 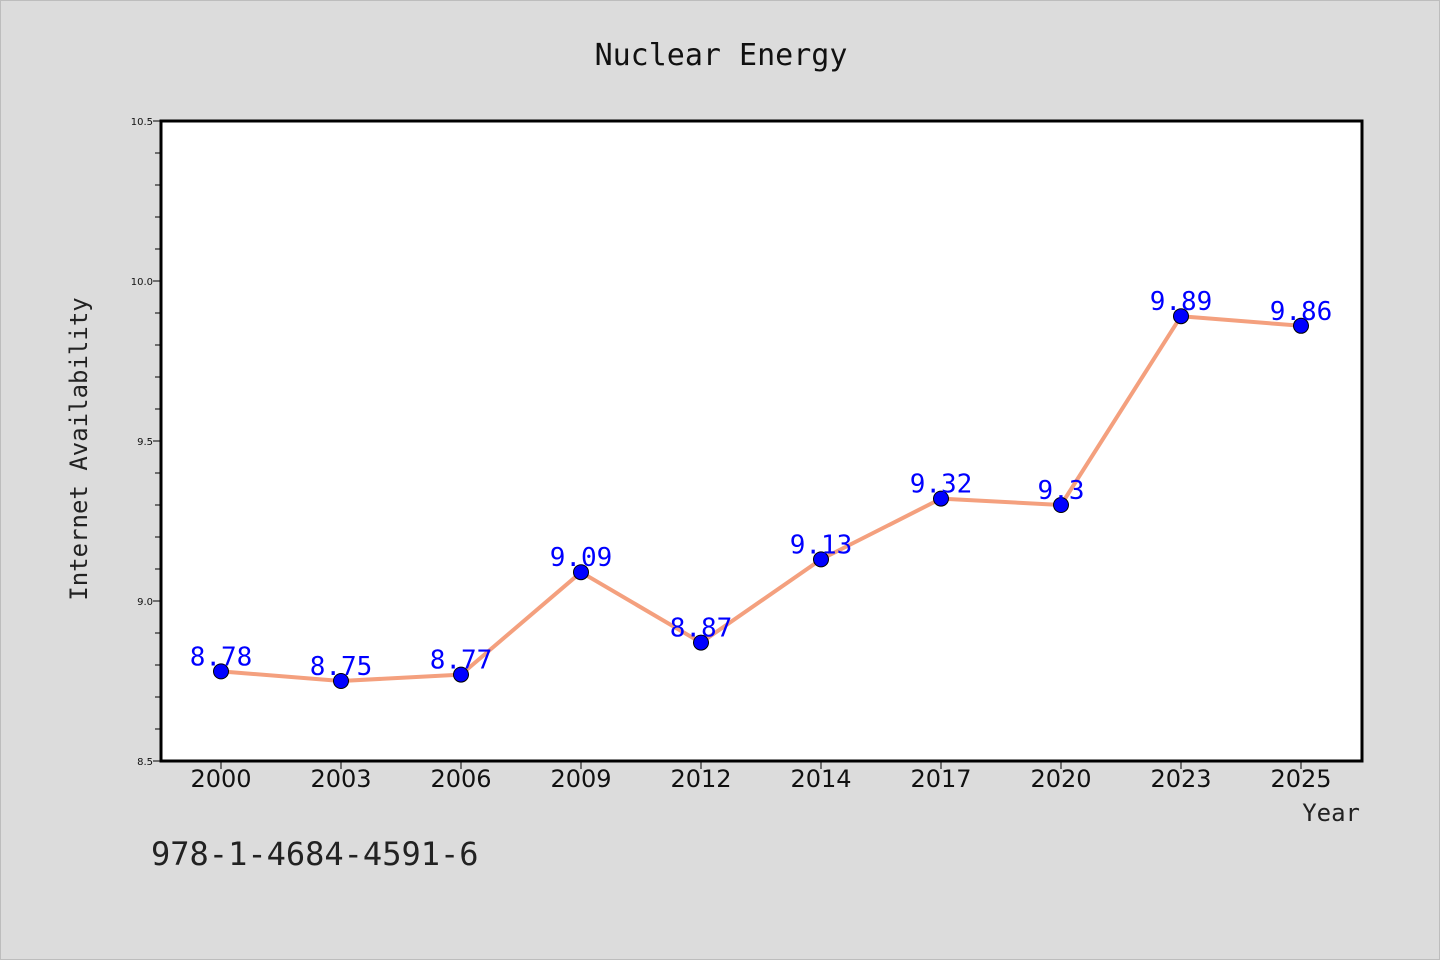 What do you see at coordinates (1331, 813) in the screenshot?
I see `x-axis-label: Year` at bounding box center [1331, 813].